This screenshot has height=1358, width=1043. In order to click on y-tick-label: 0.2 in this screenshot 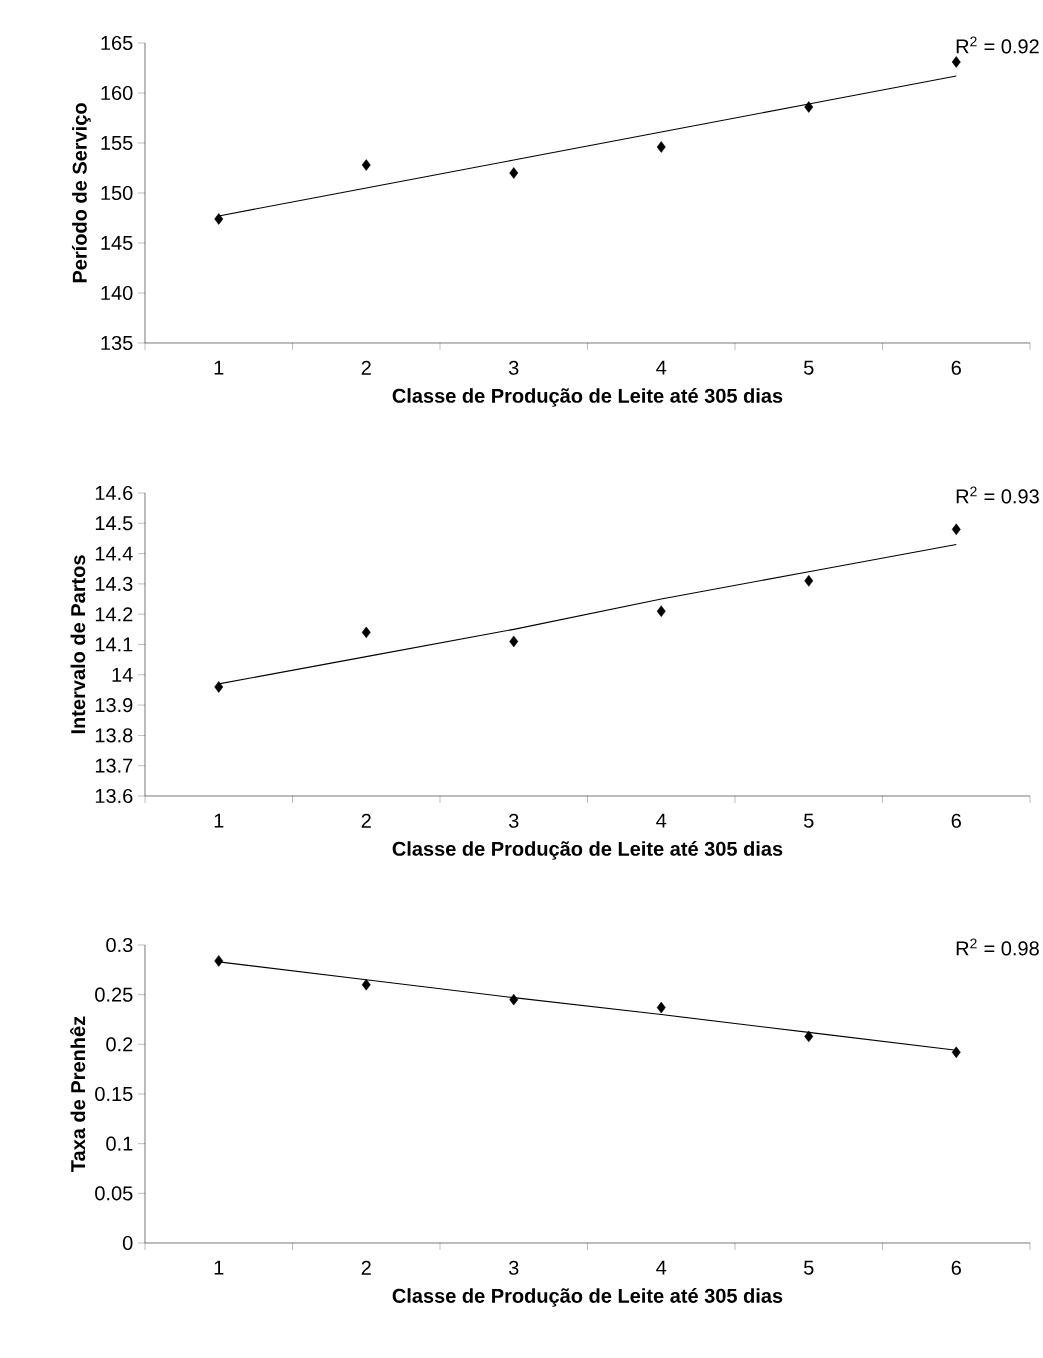, I will do `click(119, 1044)`.